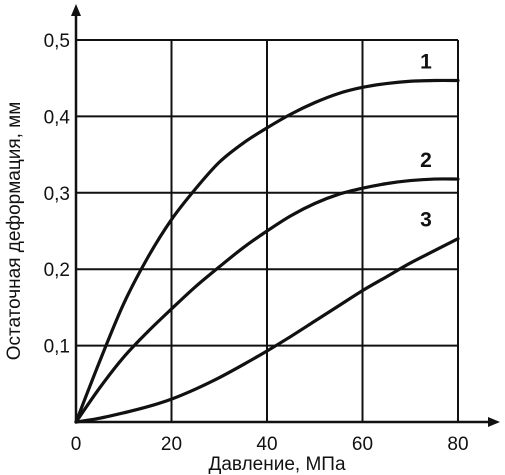 This screenshot has width=505, height=475. Describe the element at coordinates (426, 220) in the screenshot. I see `series-3-label: 3` at that location.